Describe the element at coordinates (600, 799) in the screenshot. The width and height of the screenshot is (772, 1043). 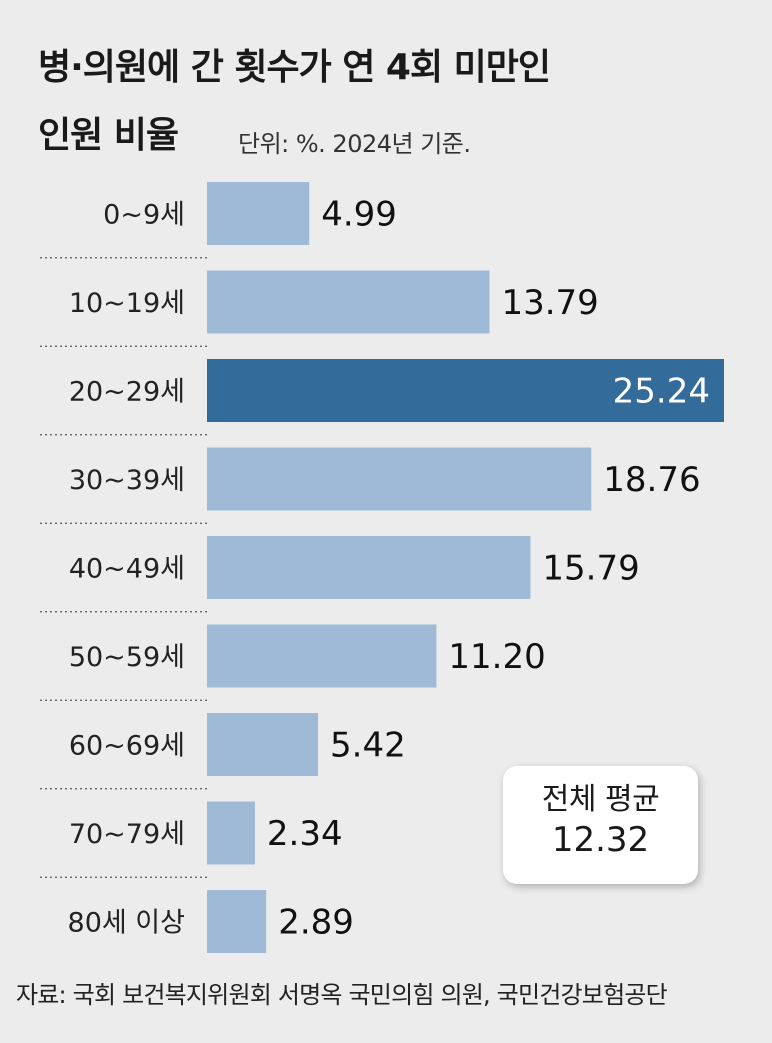
I see `average-label: 전체 평균` at that location.